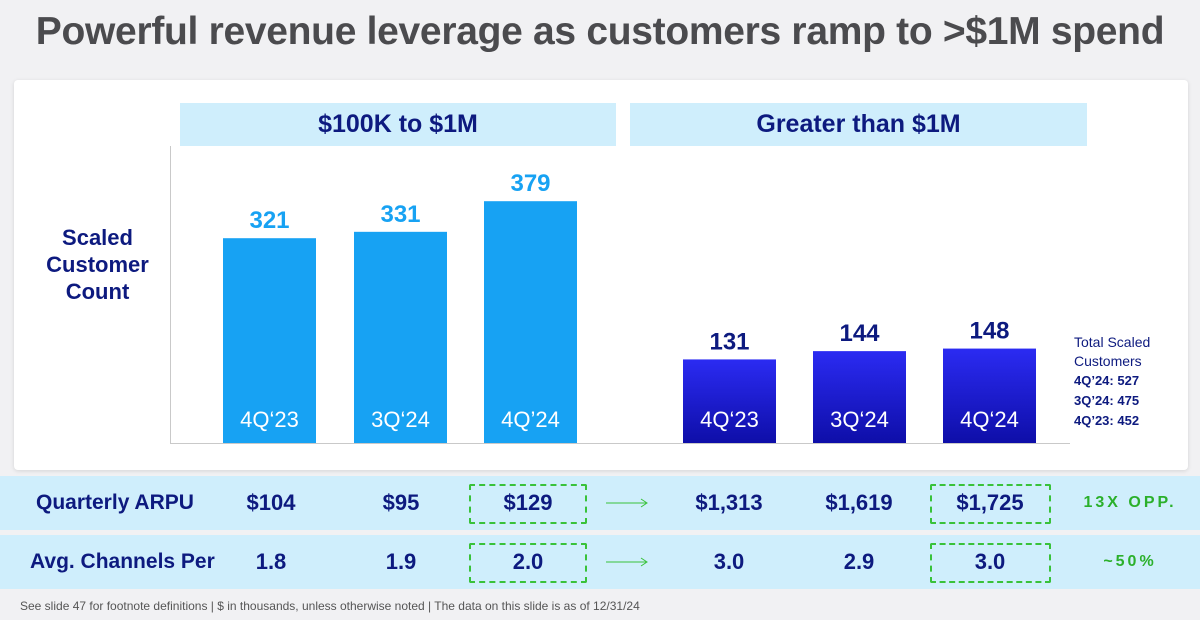 The height and width of the screenshot is (620, 1200). What do you see at coordinates (989, 331) in the screenshot?
I see `bar-value-label: 148` at bounding box center [989, 331].